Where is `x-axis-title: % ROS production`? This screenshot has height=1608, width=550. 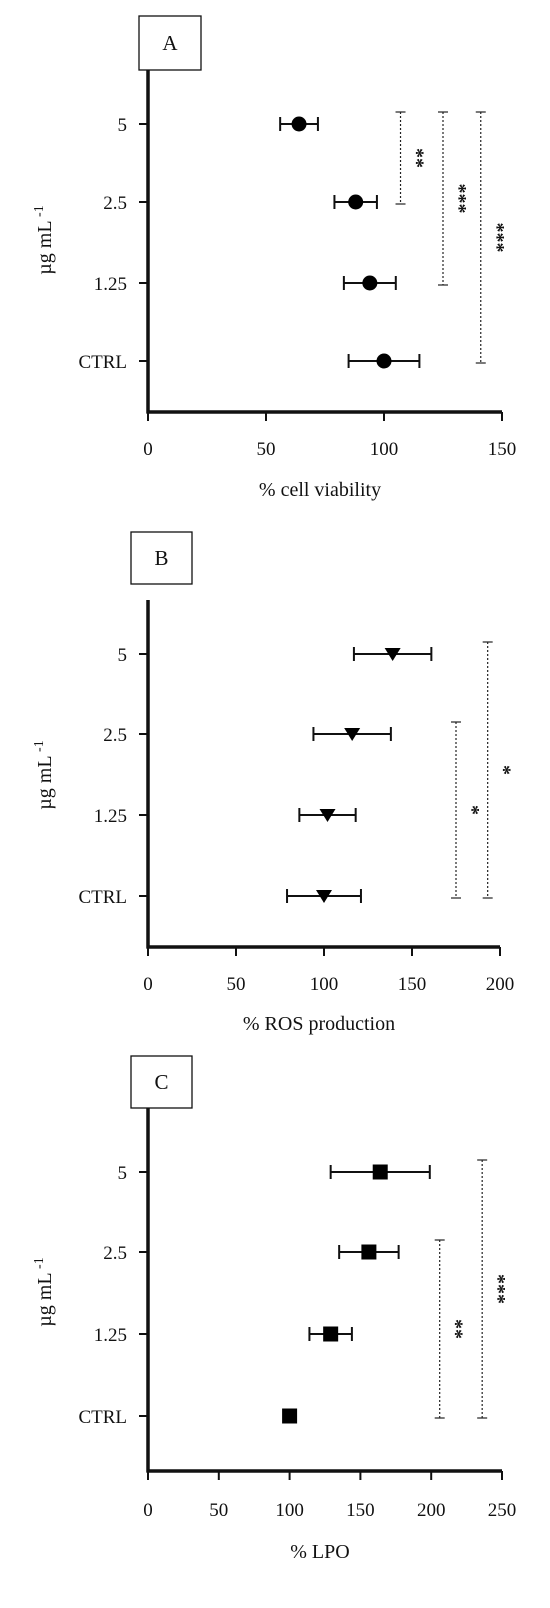
x-axis-title: % ROS production is located at coordinates (319, 1024).